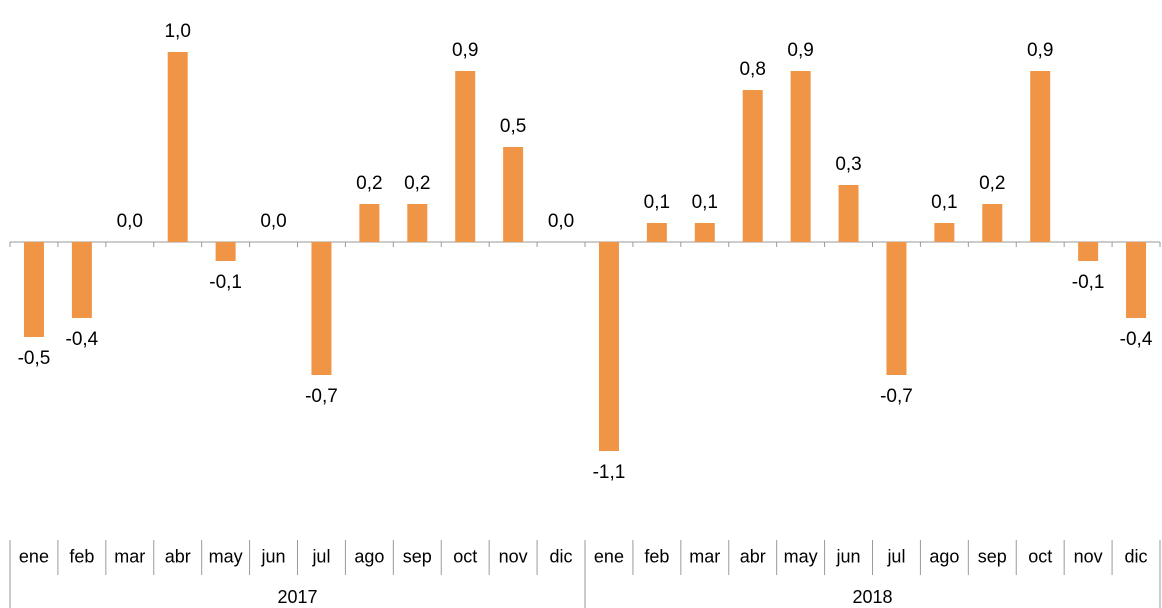 The width and height of the screenshot is (1162, 608). I want to click on data-label: 0,8, so click(752, 69).